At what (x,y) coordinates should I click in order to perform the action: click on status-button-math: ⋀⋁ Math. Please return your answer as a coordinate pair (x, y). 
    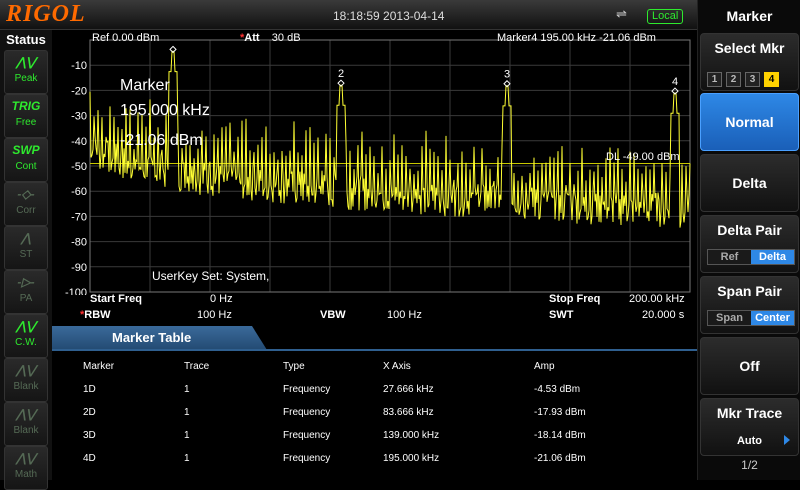
    Looking at the image, I should click on (26, 468).